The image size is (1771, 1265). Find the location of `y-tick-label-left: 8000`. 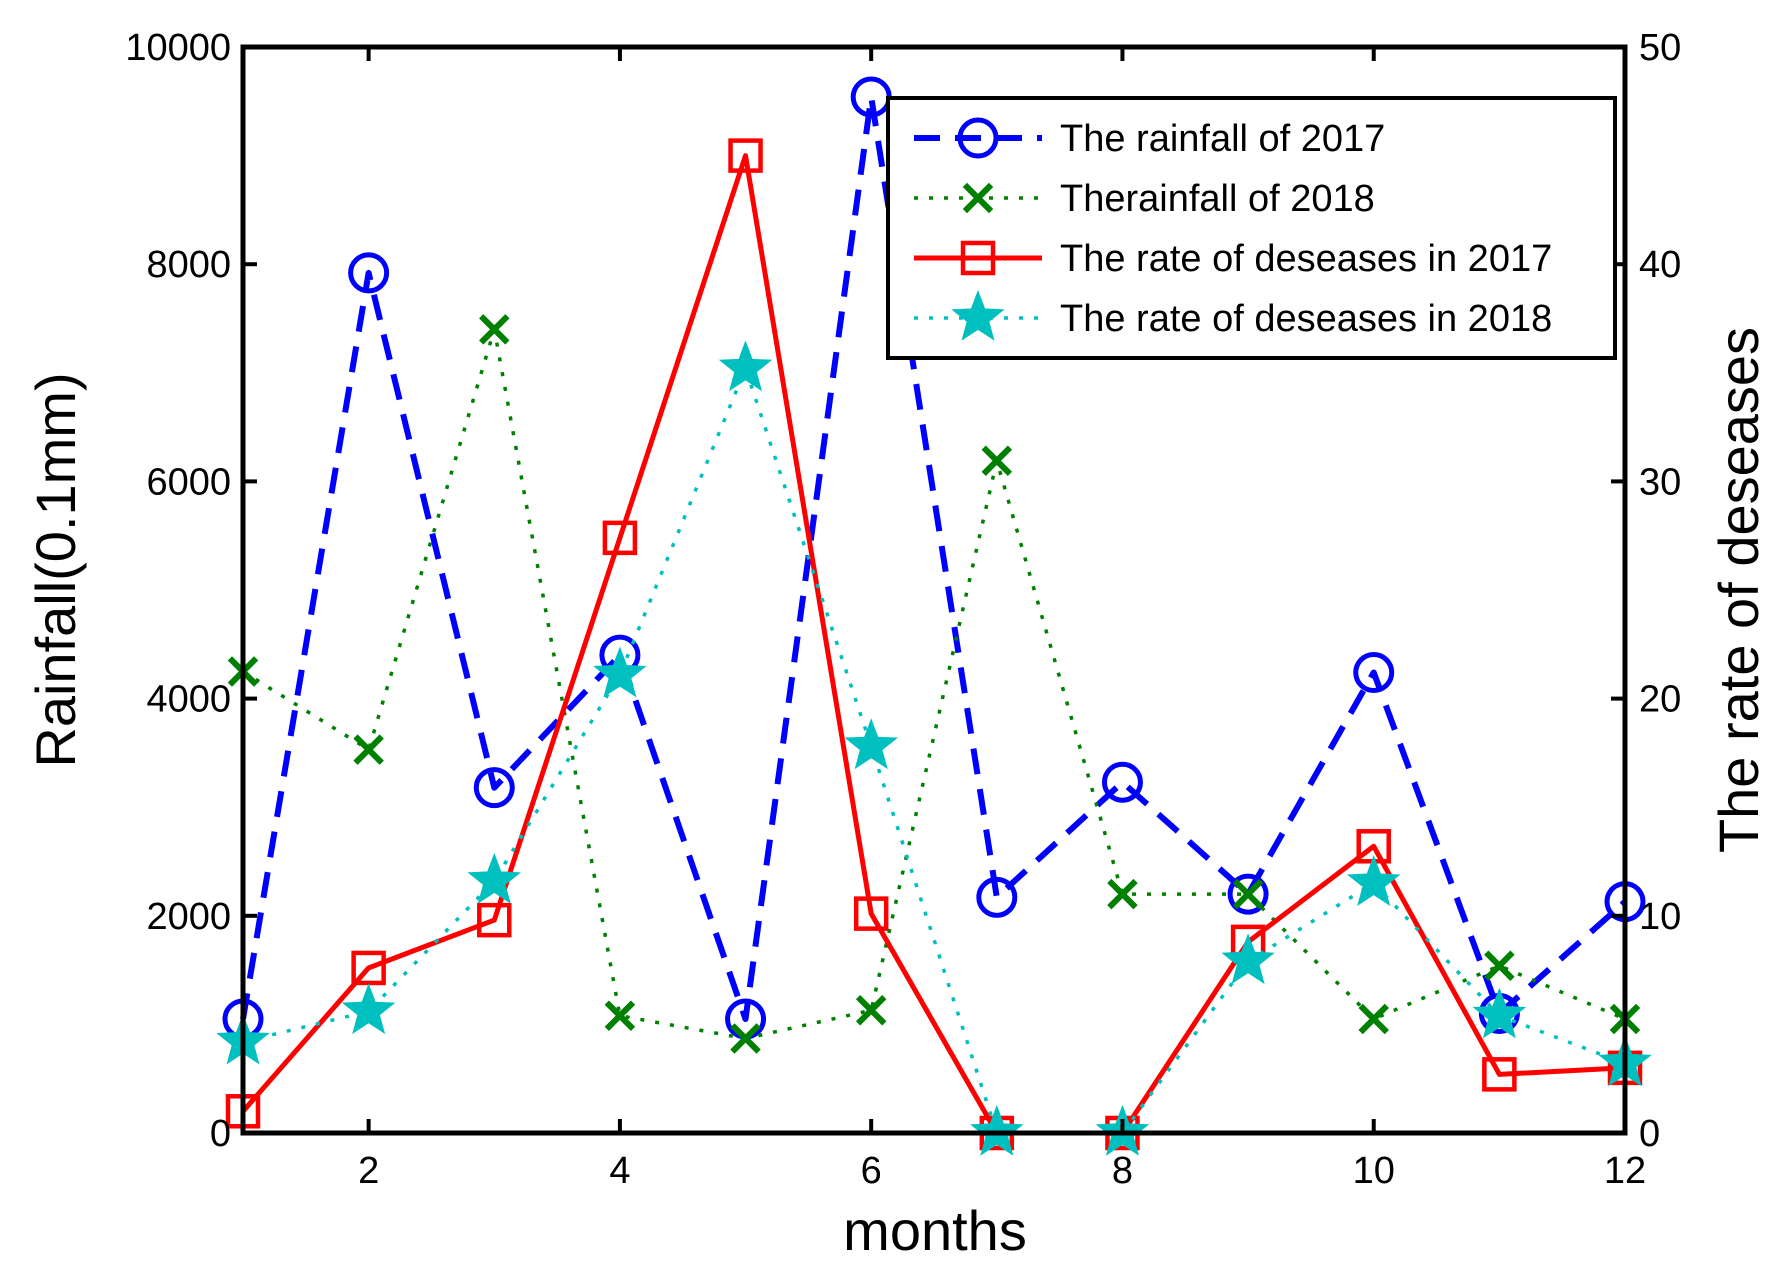

y-tick-label-left: 8000 is located at coordinates (188, 265).